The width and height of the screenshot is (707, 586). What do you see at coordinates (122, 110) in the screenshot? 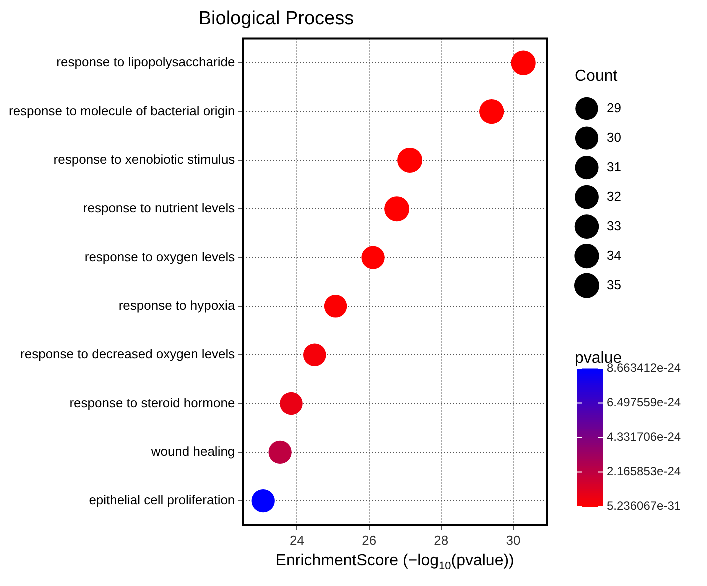
I see `y-tick-label: response to molecule of bacterial origin` at bounding box center [122, 110].